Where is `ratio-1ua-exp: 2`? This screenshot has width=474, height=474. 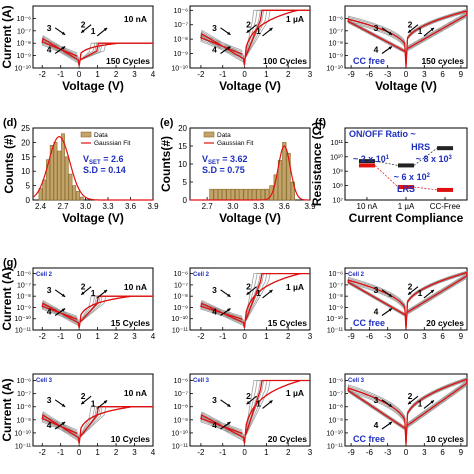
ratio-1ua-exp: 2 is located at coordinates (429, 176).